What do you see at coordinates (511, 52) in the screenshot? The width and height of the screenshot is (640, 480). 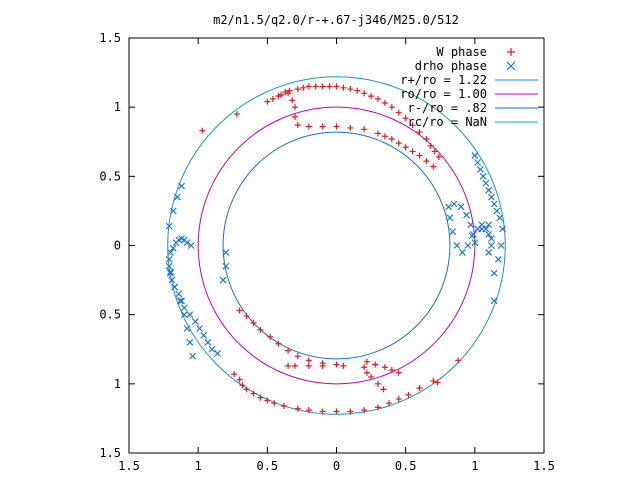 I see `legend-marker` at bounding box center [511, 52].